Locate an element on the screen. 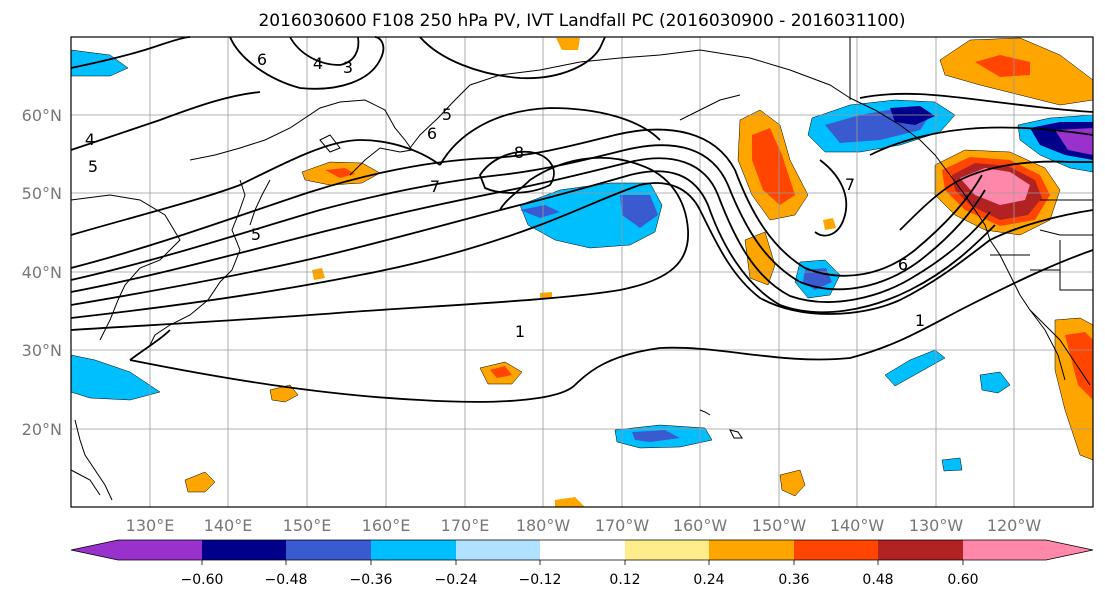 The image size is (1105, 601). contour-east-c is located at coordinates (996, 195).